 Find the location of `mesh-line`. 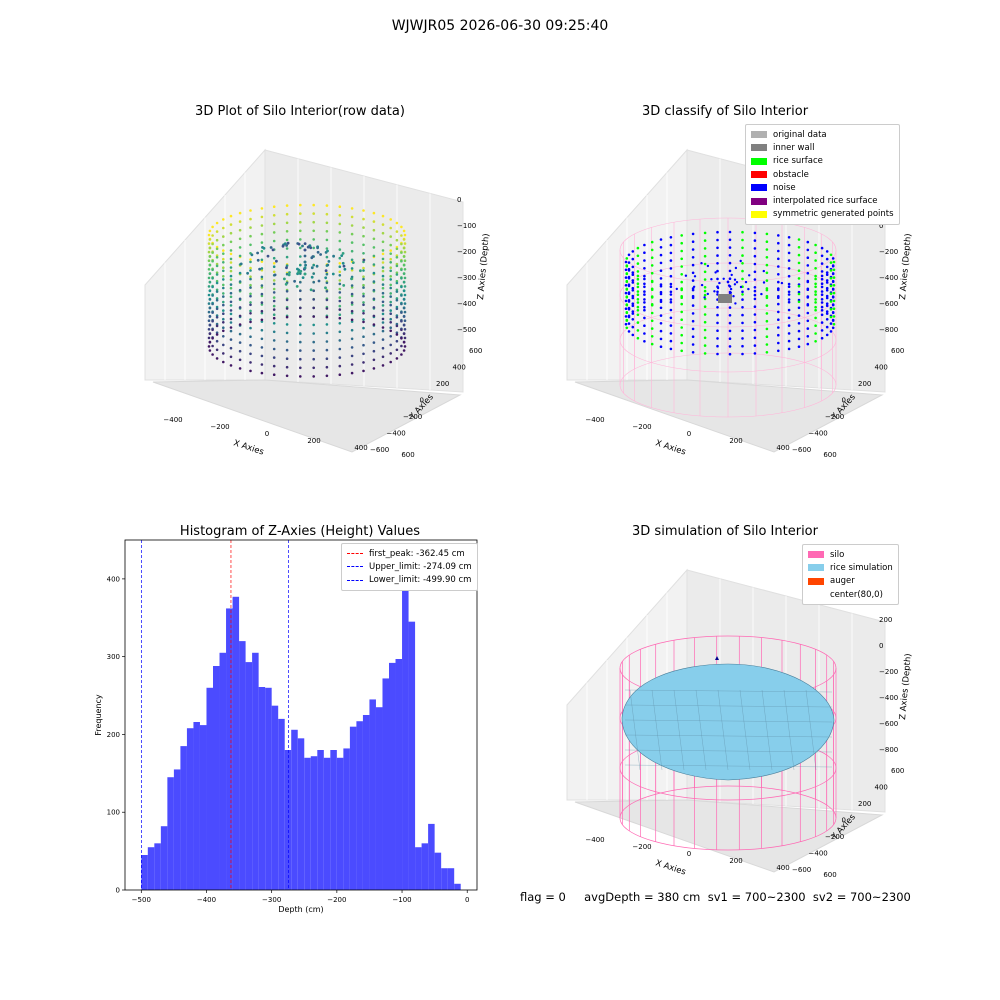

mesh-line is located at coordinates (789, 730).